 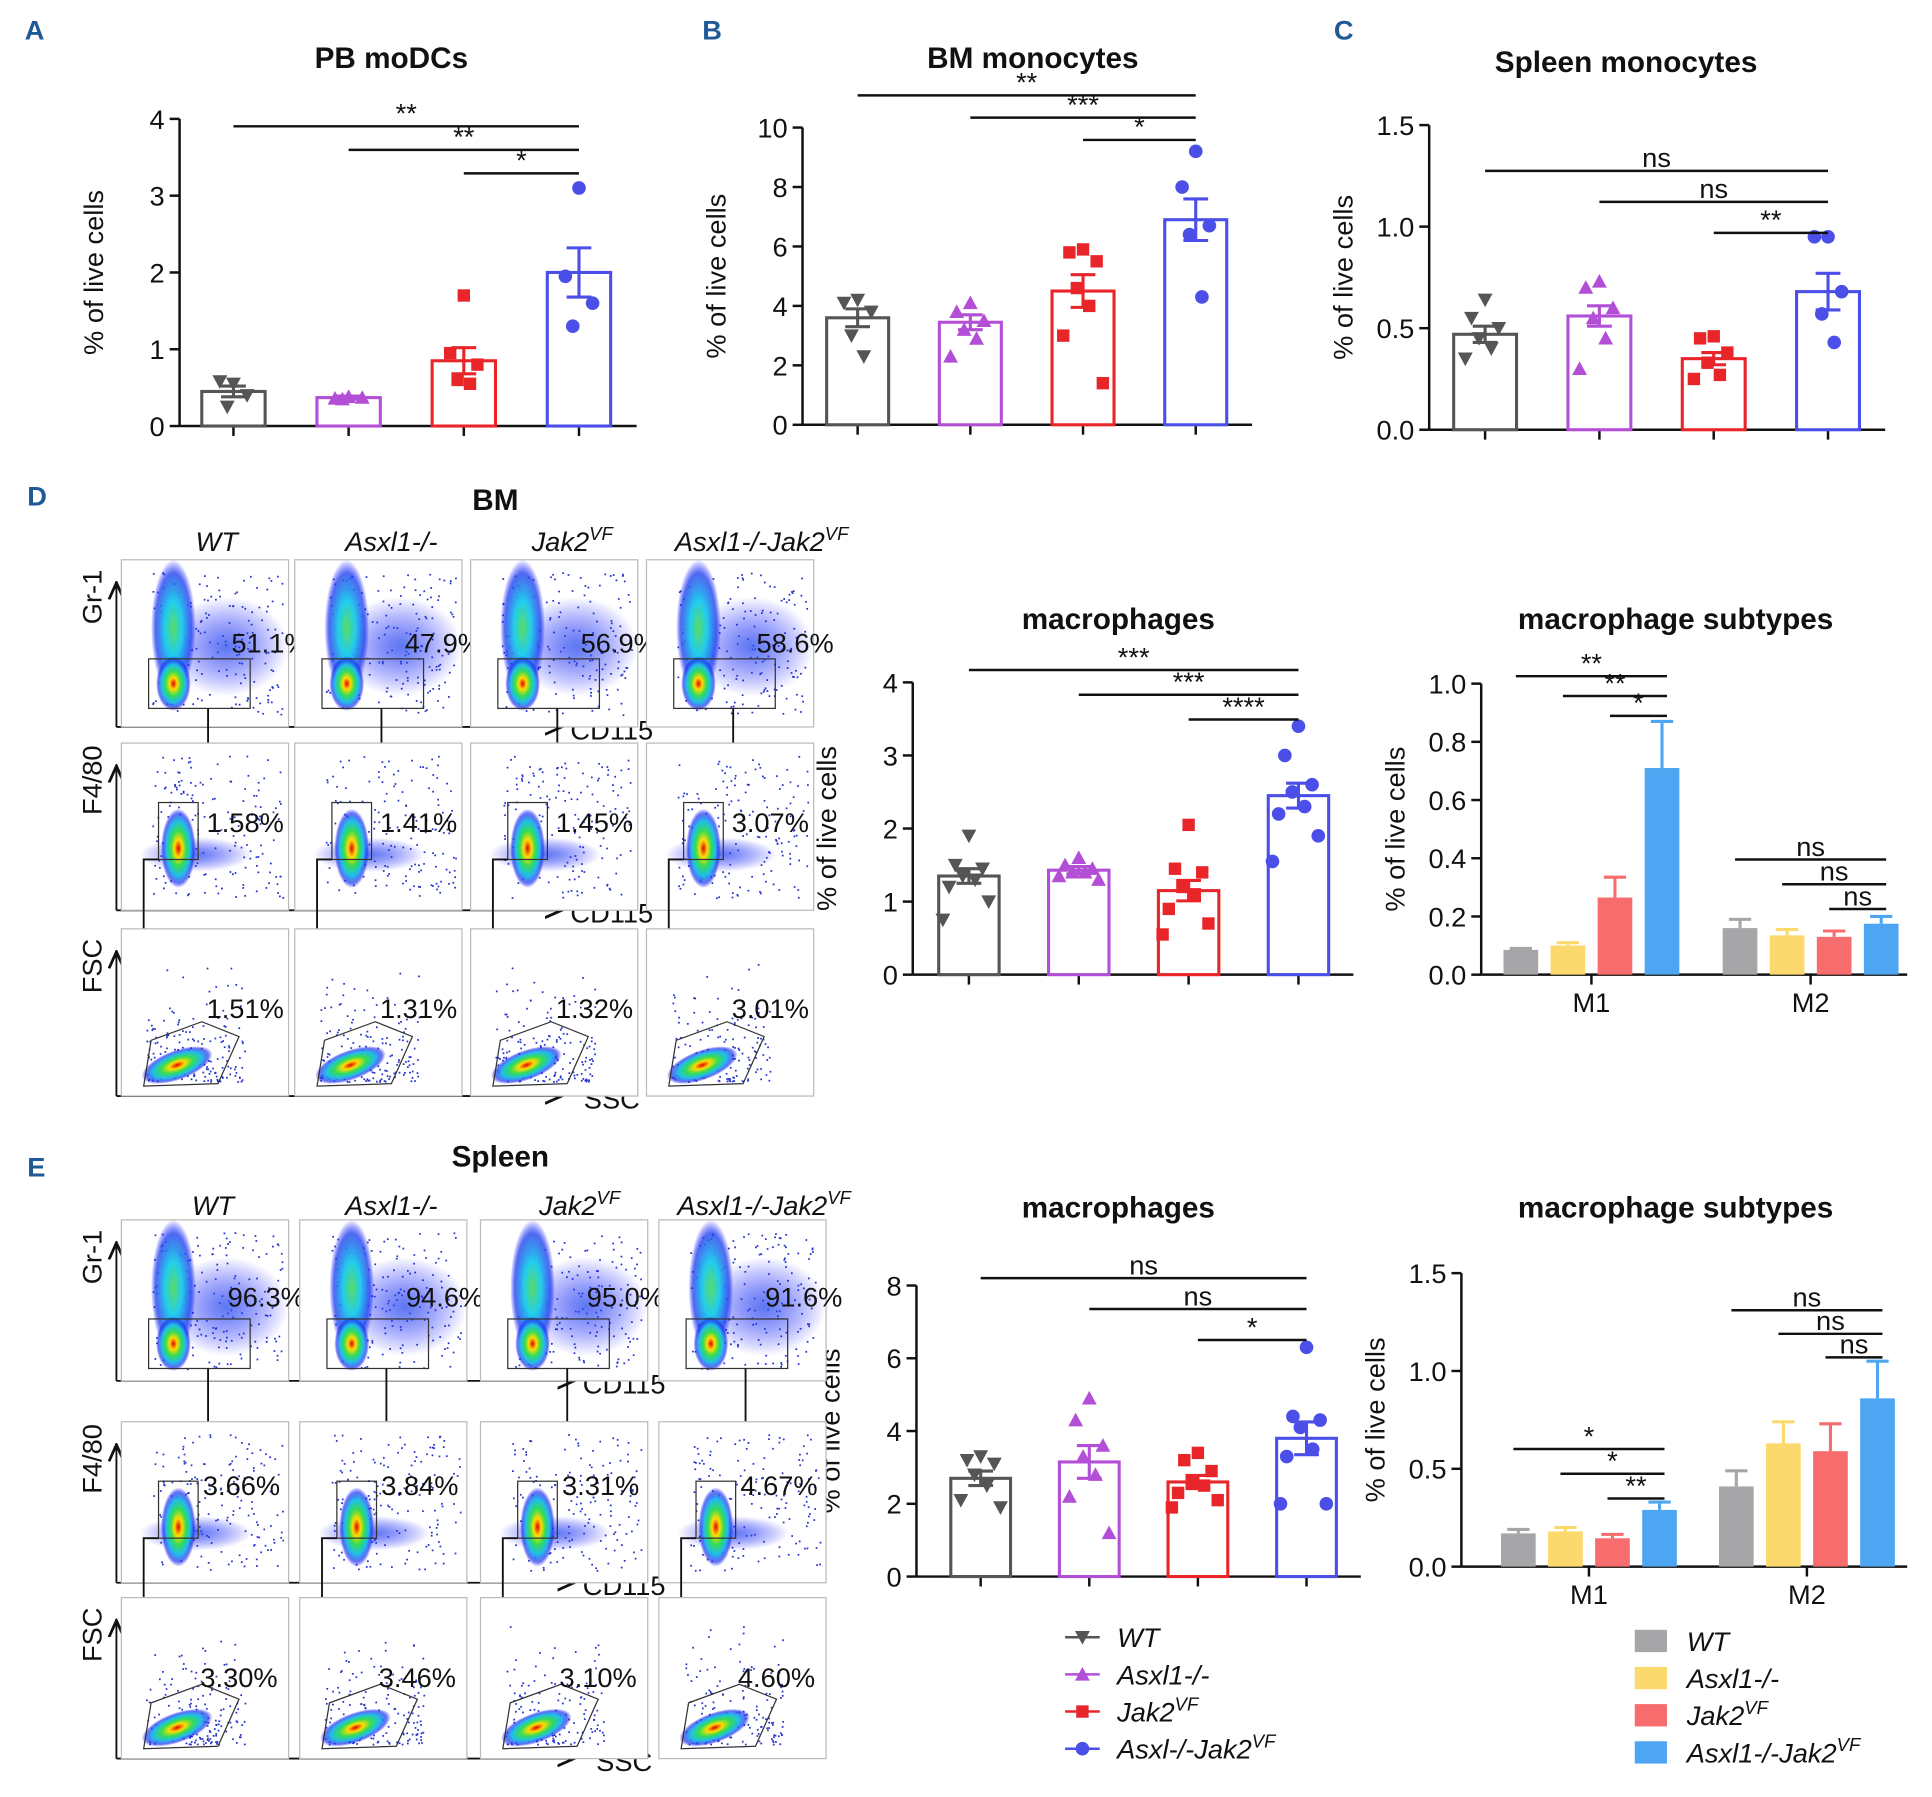 What do you see at coordinates (374, 1533) in the screenshot?
I see `flow-cloud` at bounding box center [374, 1533].